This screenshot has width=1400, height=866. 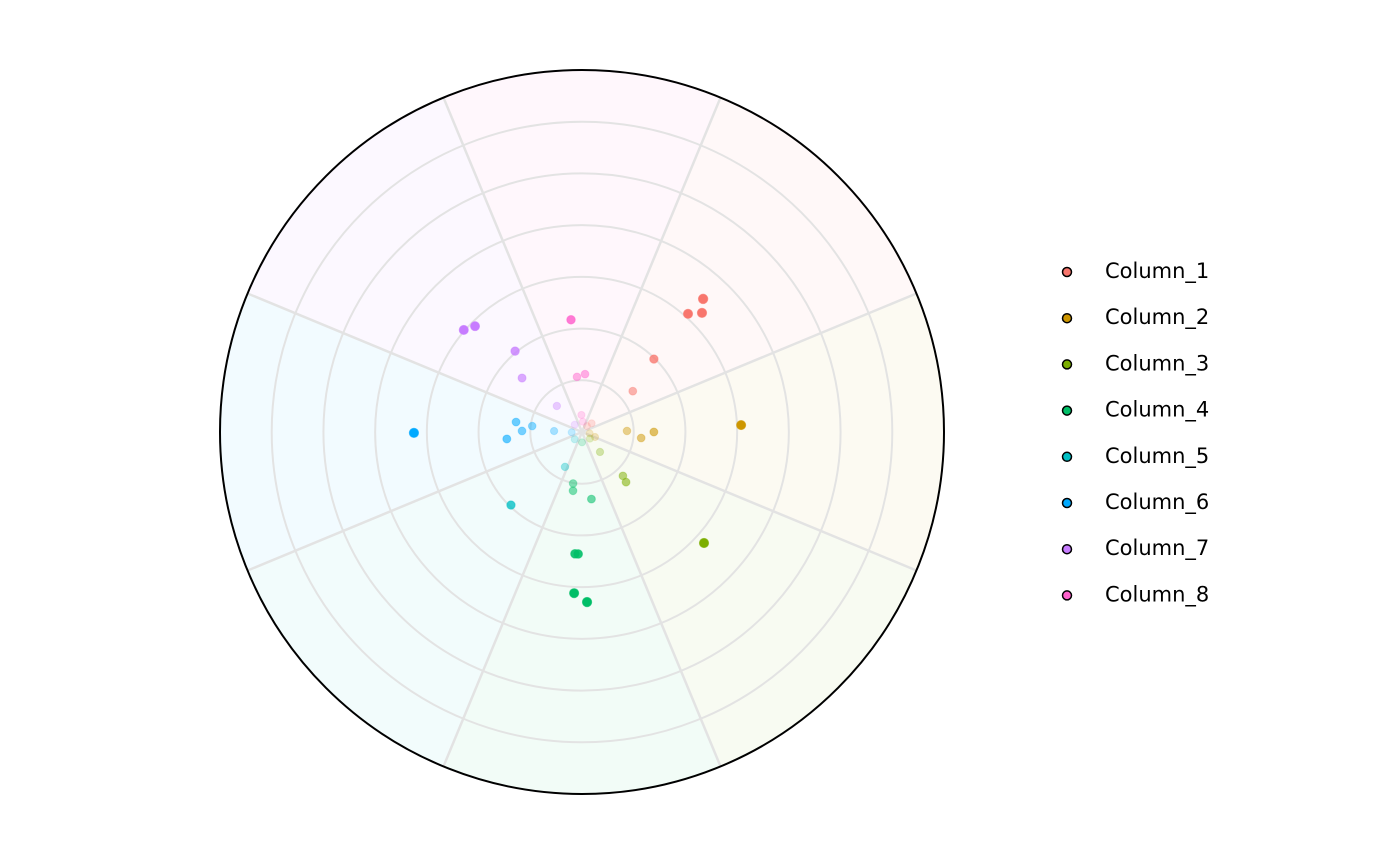 I want to click on legend-label: Column_5, so click(x=1157, y=456).